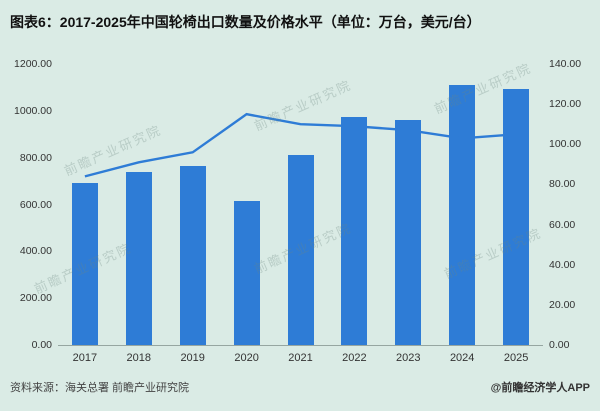 Image resolution: width=600 pixels, height=411 pixels. Describe the element at coordinates (408, 232) in the screenshot. I see `bar-2023` at that location.